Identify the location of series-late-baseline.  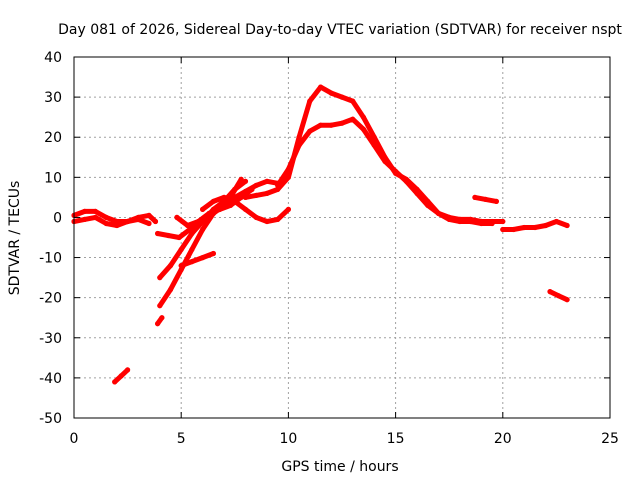
(535, 225).